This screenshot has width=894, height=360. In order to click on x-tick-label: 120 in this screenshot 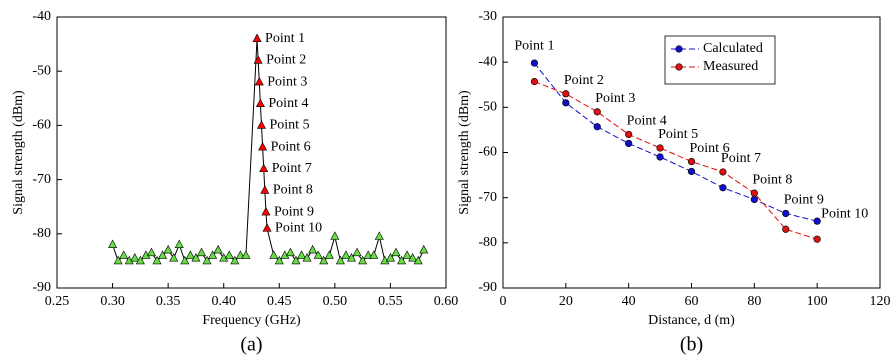, I will do `click(880, 301)`.